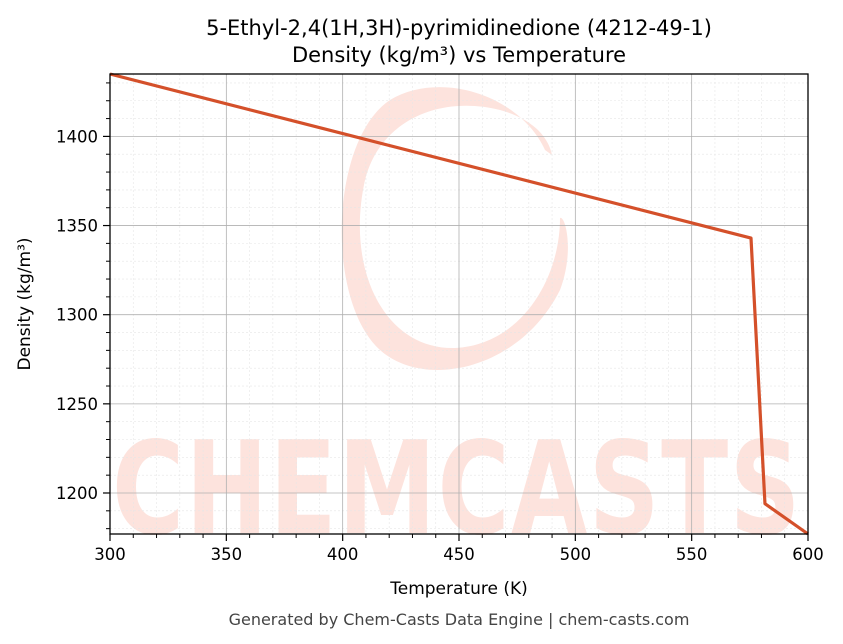  Describe the element at coordinates (454, 228) in the screenshot. I see `watermark-swirl-logo` at that location.